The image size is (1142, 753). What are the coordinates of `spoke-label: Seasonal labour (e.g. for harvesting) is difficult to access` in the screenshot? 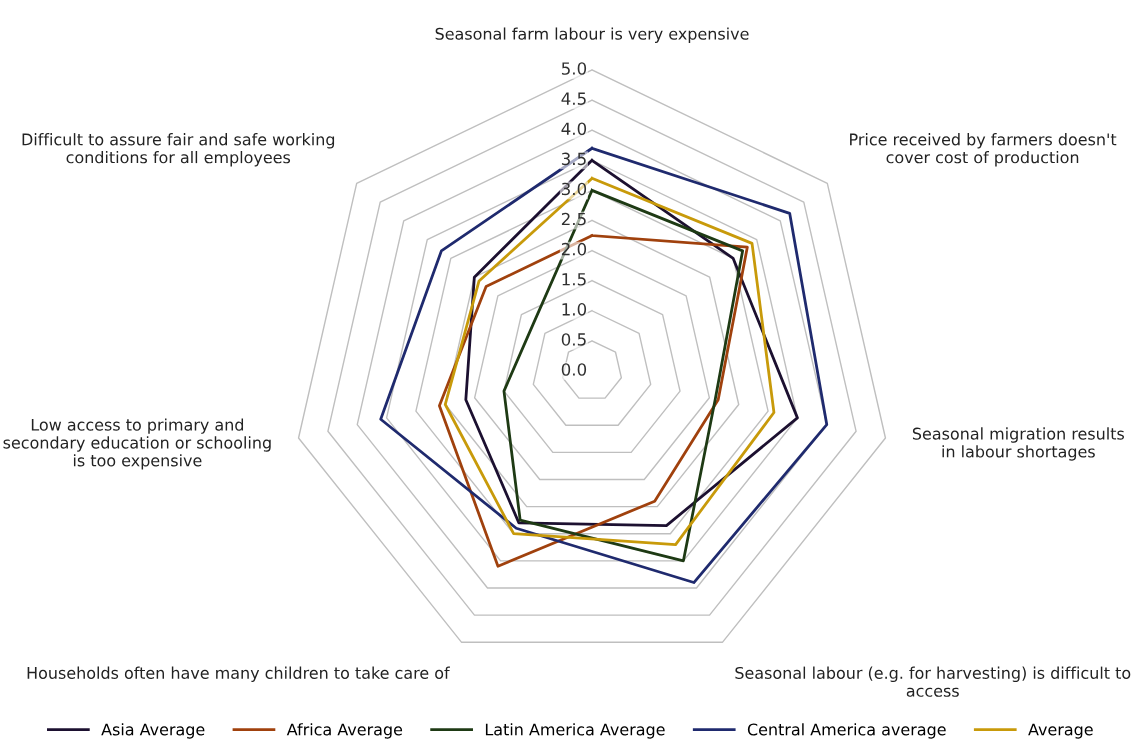 It's located at (933, 681).